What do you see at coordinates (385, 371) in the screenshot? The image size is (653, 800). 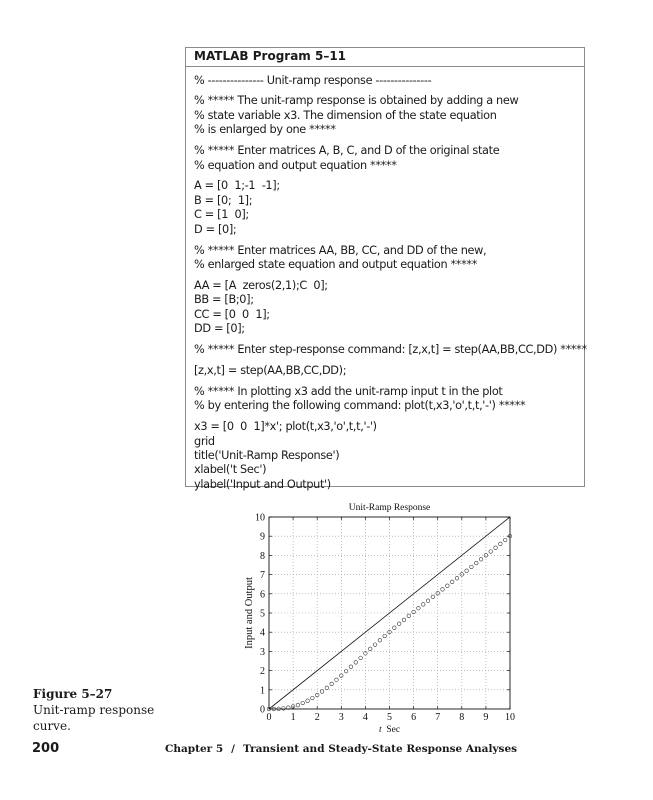 I see `code-group: [z,x,t] = step(AA,BB,CC,DD);` at bounding box center [385, 371].